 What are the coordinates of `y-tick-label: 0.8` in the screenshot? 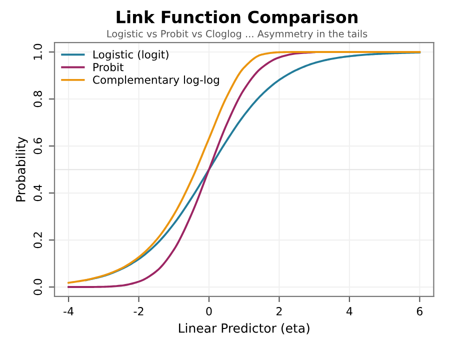 It's located at (38, 99).